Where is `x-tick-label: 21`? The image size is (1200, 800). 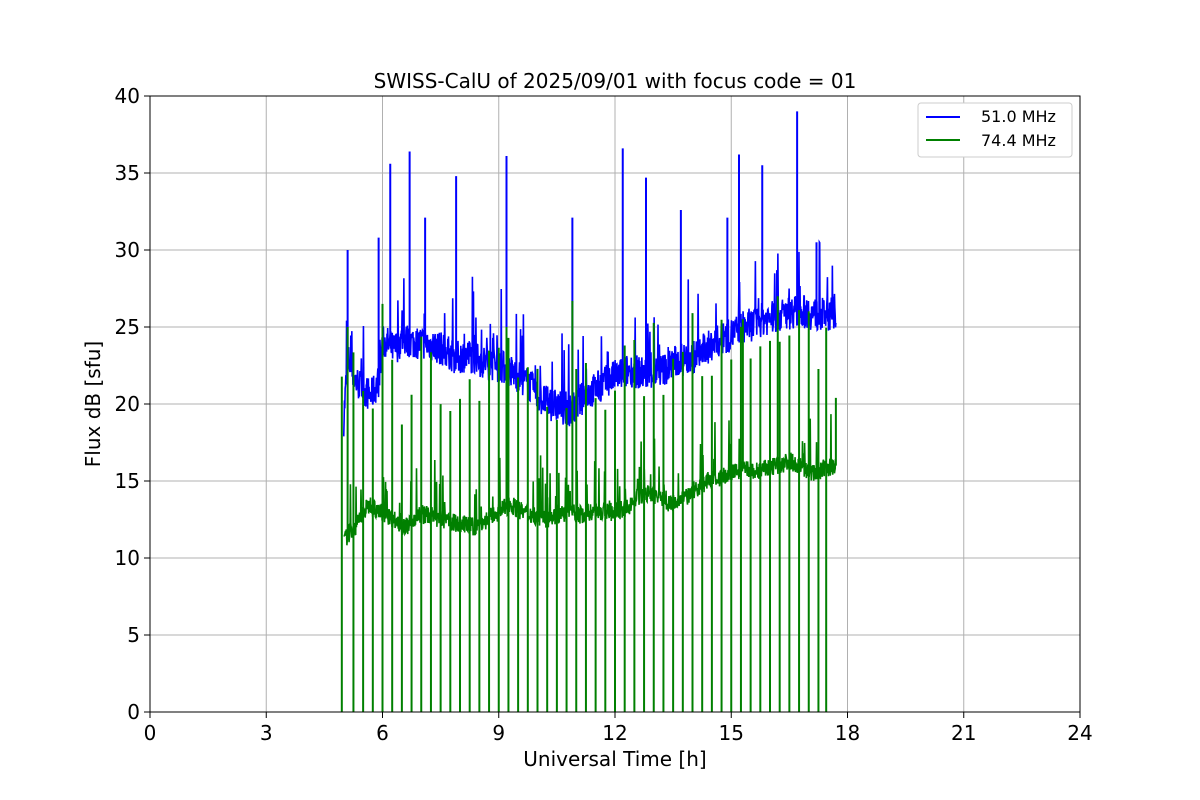
x-tick-label: 21 is located at coordinates (963, 733).